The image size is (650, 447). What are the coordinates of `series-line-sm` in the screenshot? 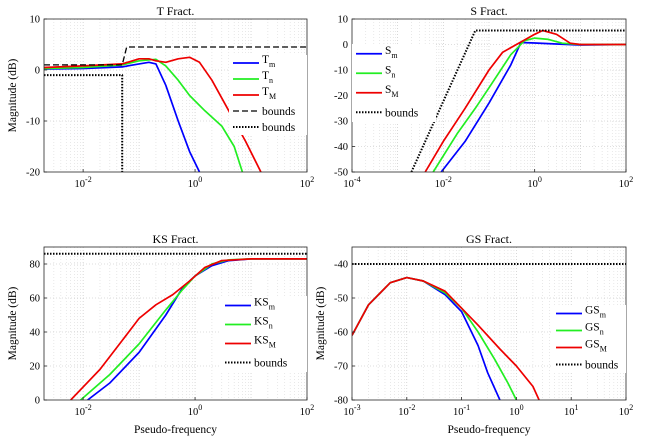 It's located at (525, 100).